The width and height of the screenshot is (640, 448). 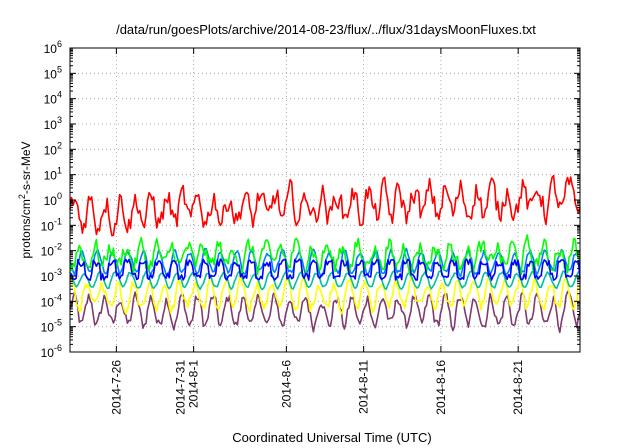 I want to click on y-tick-label: 10³, so click(x=53, y=123).